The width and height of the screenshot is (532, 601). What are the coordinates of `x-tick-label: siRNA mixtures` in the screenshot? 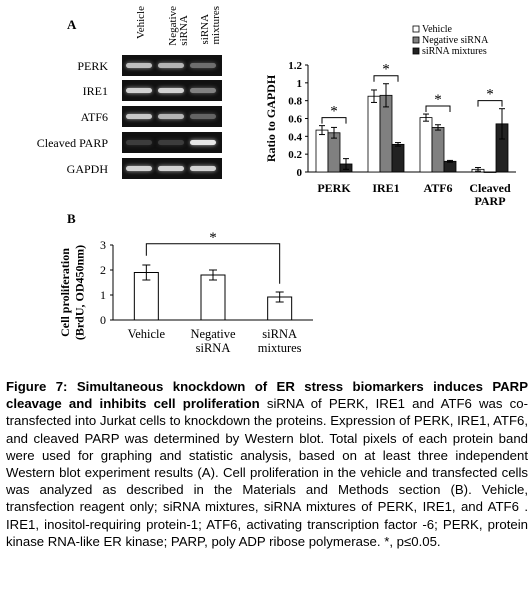 It's located at (280, 341).